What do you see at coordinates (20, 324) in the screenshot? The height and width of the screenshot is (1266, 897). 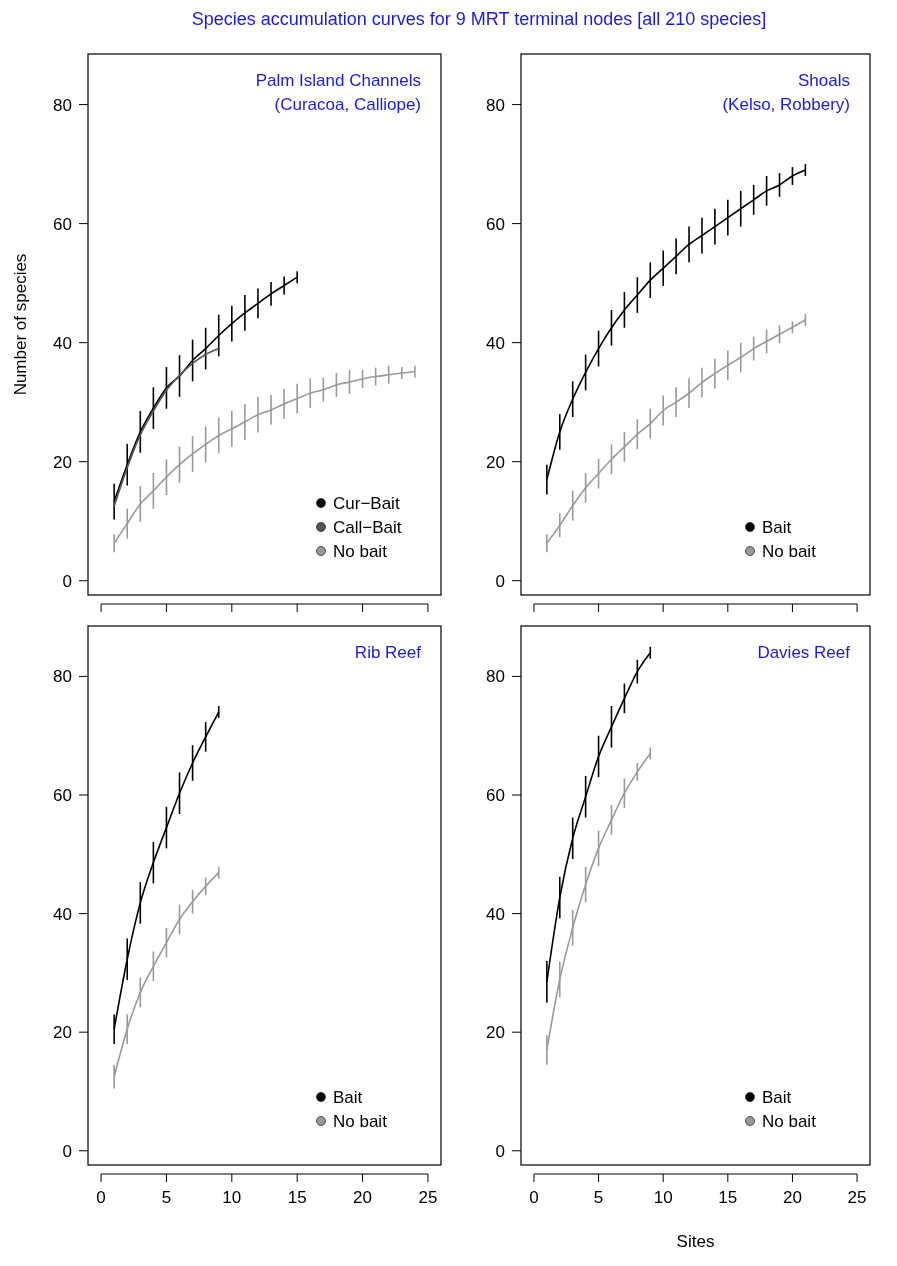 I see `y-axis-title: Number of species` at bounding box center [20, 324].